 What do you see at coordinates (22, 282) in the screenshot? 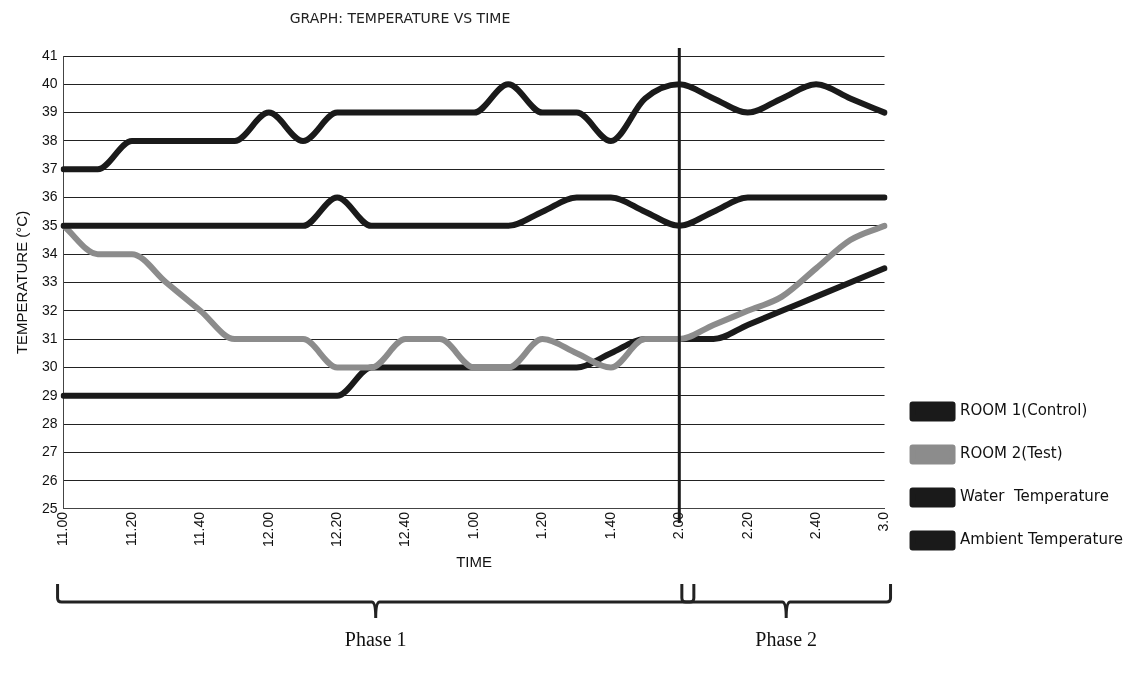
I see `y-axis-title: TEMPERATURE (°C)` at bounding box center [22, 282].